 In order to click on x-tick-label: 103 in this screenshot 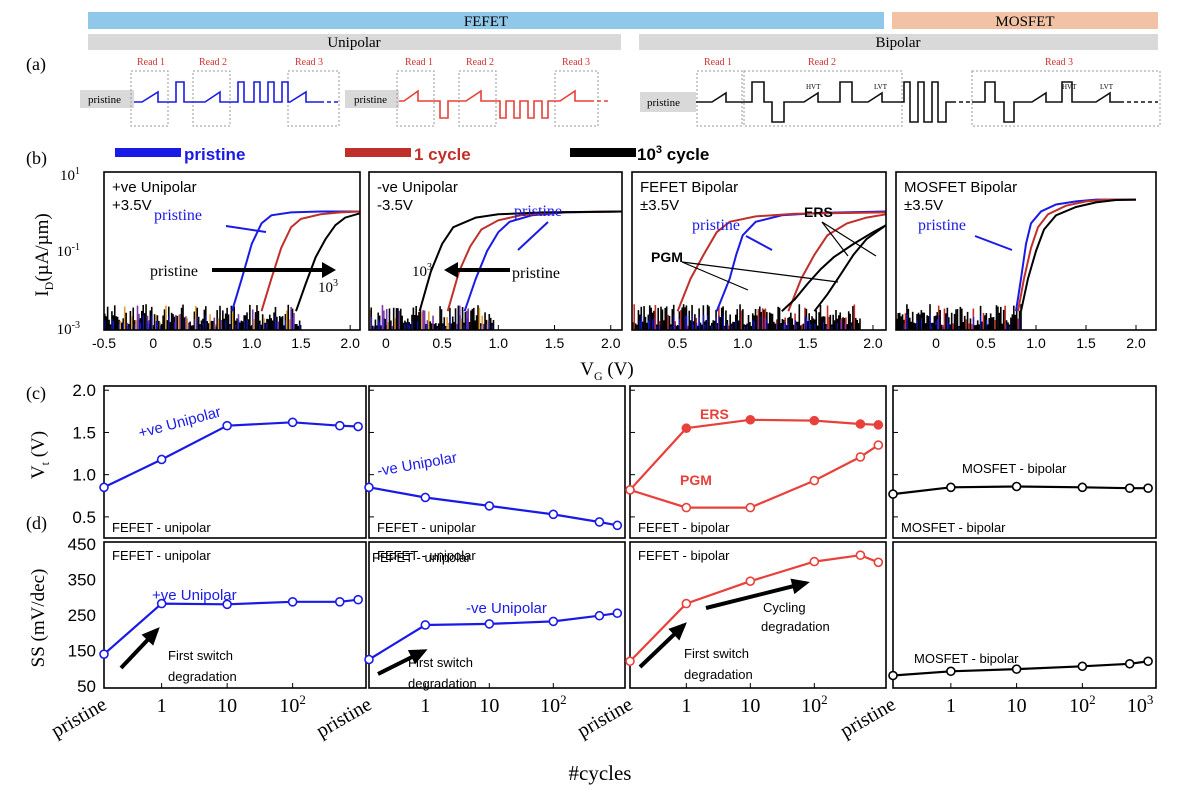, I will do `click(1140, 704)`.